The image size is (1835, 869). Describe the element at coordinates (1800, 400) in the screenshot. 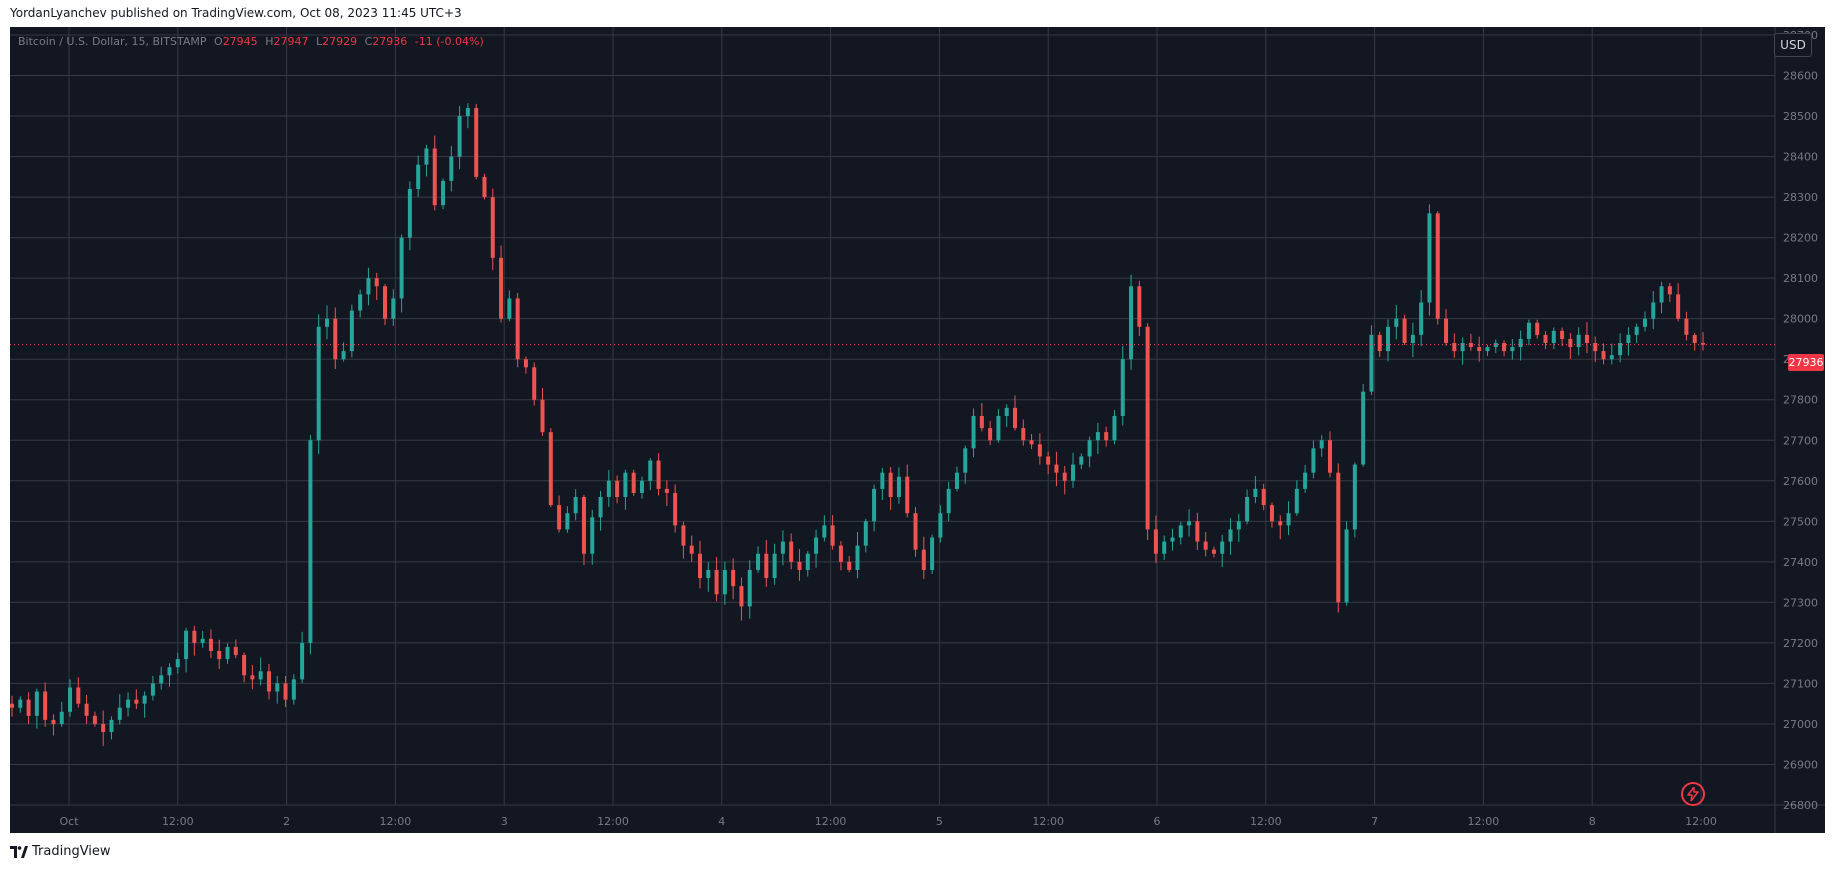

I see `y-tick-label: 27800` at that location.